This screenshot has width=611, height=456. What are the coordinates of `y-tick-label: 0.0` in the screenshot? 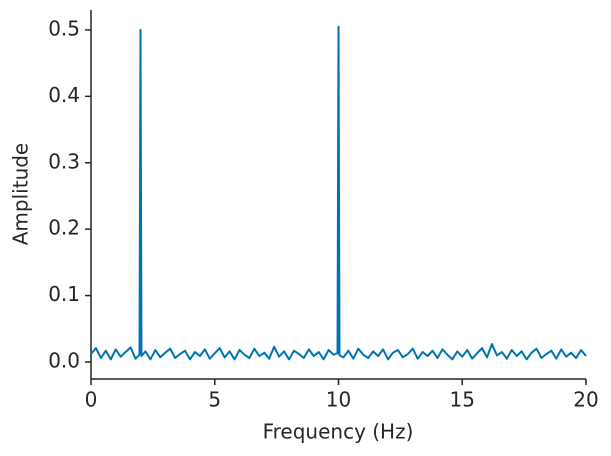 It's located at (64, 360).